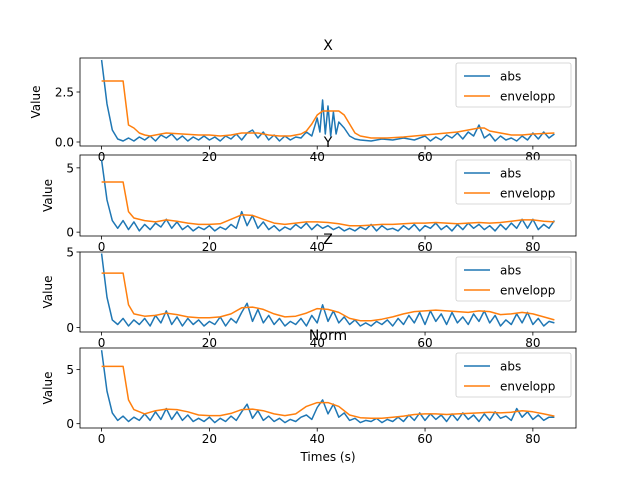  I want to click on axes-title: X, so click(328, 46).